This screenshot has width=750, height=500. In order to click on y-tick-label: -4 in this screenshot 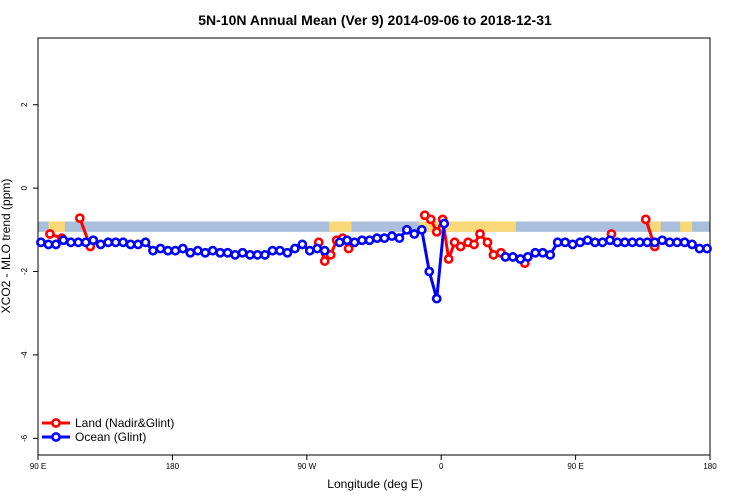, I will do `click(24, 355)`.